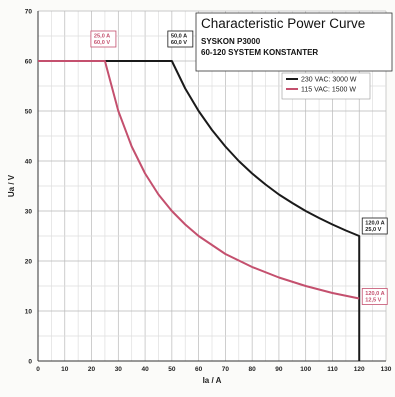 Image resolution: width=395 pixels, height=397 pixels. I want to click on x-tick-label: 110, so click(332, 369).